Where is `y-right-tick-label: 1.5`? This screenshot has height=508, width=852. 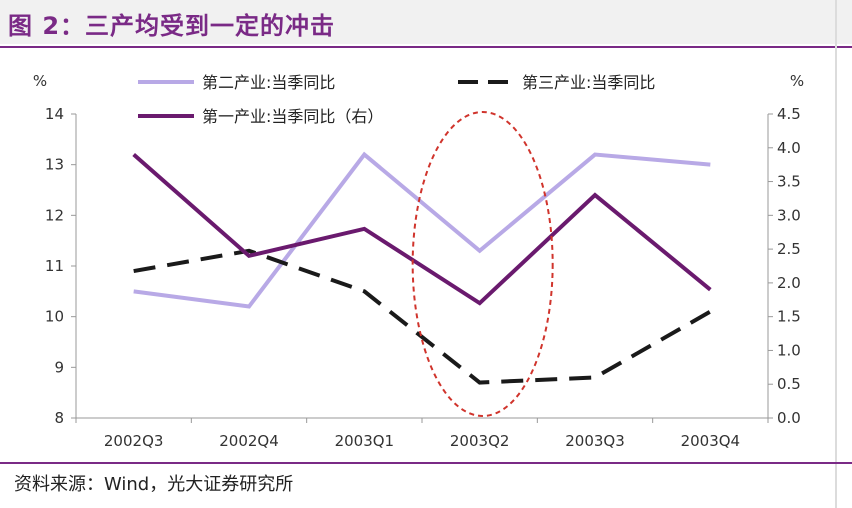 y-right-tick-label: 1.5 is located at coordinates (789, 317).